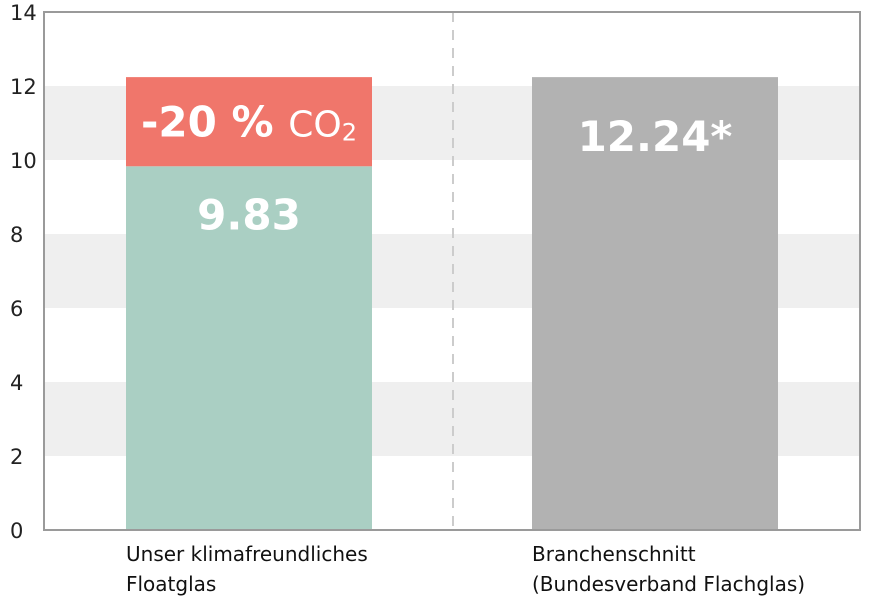 Image resolution: width=872 pixels, height=605 pixels. What do you see at coordinates (655, 136) in the screenshot?
I see `bar-value-label: 12.24*` at bounding box center [655, 136].